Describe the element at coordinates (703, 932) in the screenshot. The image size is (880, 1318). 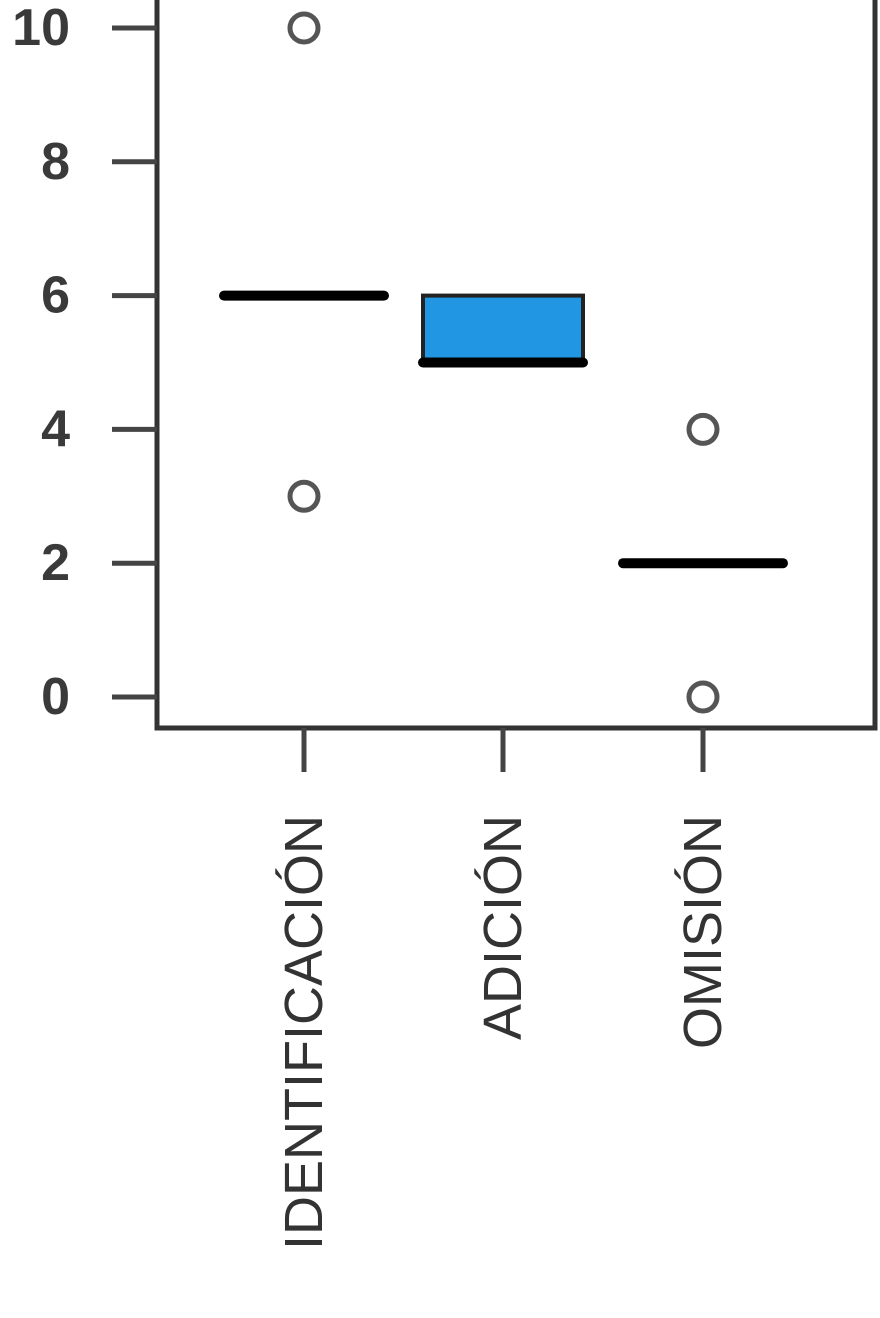
I see `category-label: OMISIÓN` at that location.